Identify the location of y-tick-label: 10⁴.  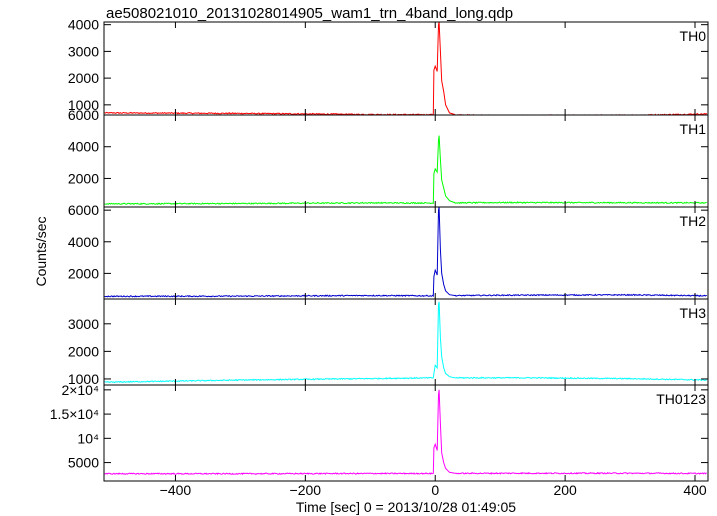
(88, 438).